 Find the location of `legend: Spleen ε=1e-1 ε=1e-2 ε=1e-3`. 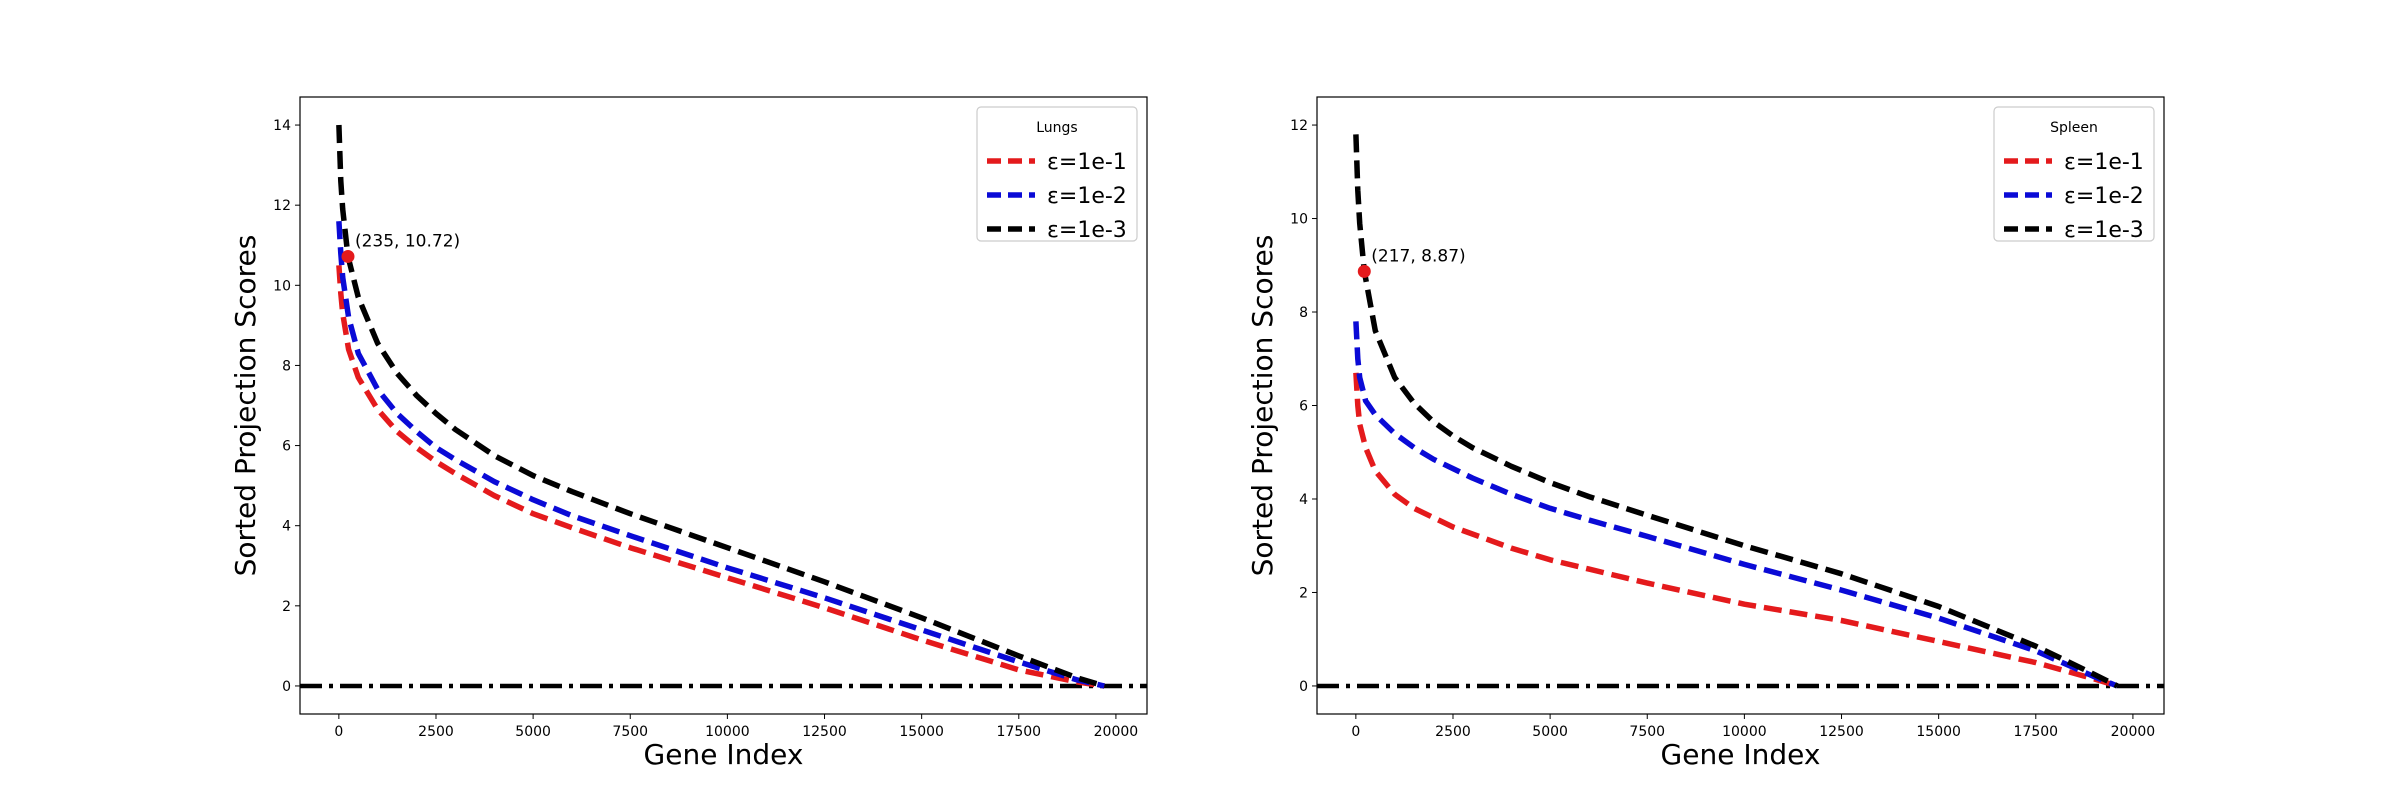

legend: Spleen ε=1e-1 ε=1e-2 ε=1e-3 is located at coordinates (2074, 174).